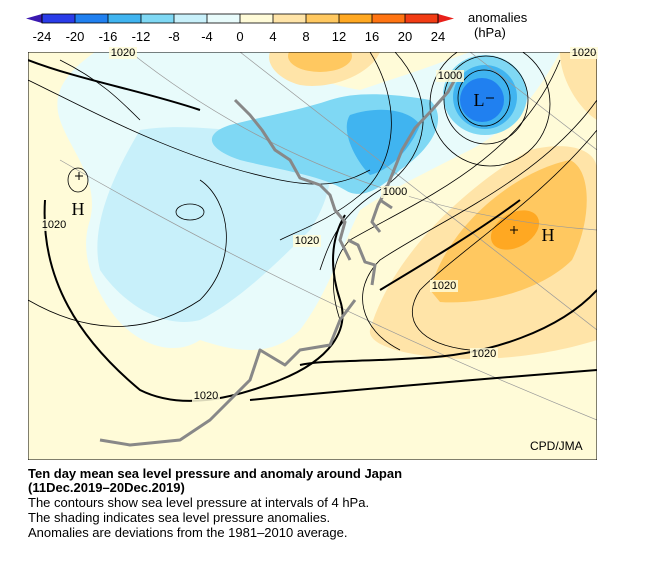 The image size is (650, 570). What do you see at coordinates (372, 36) in the screenshot?
I see `colorbar-tick-label: 16` at bounding box center [372, 36].